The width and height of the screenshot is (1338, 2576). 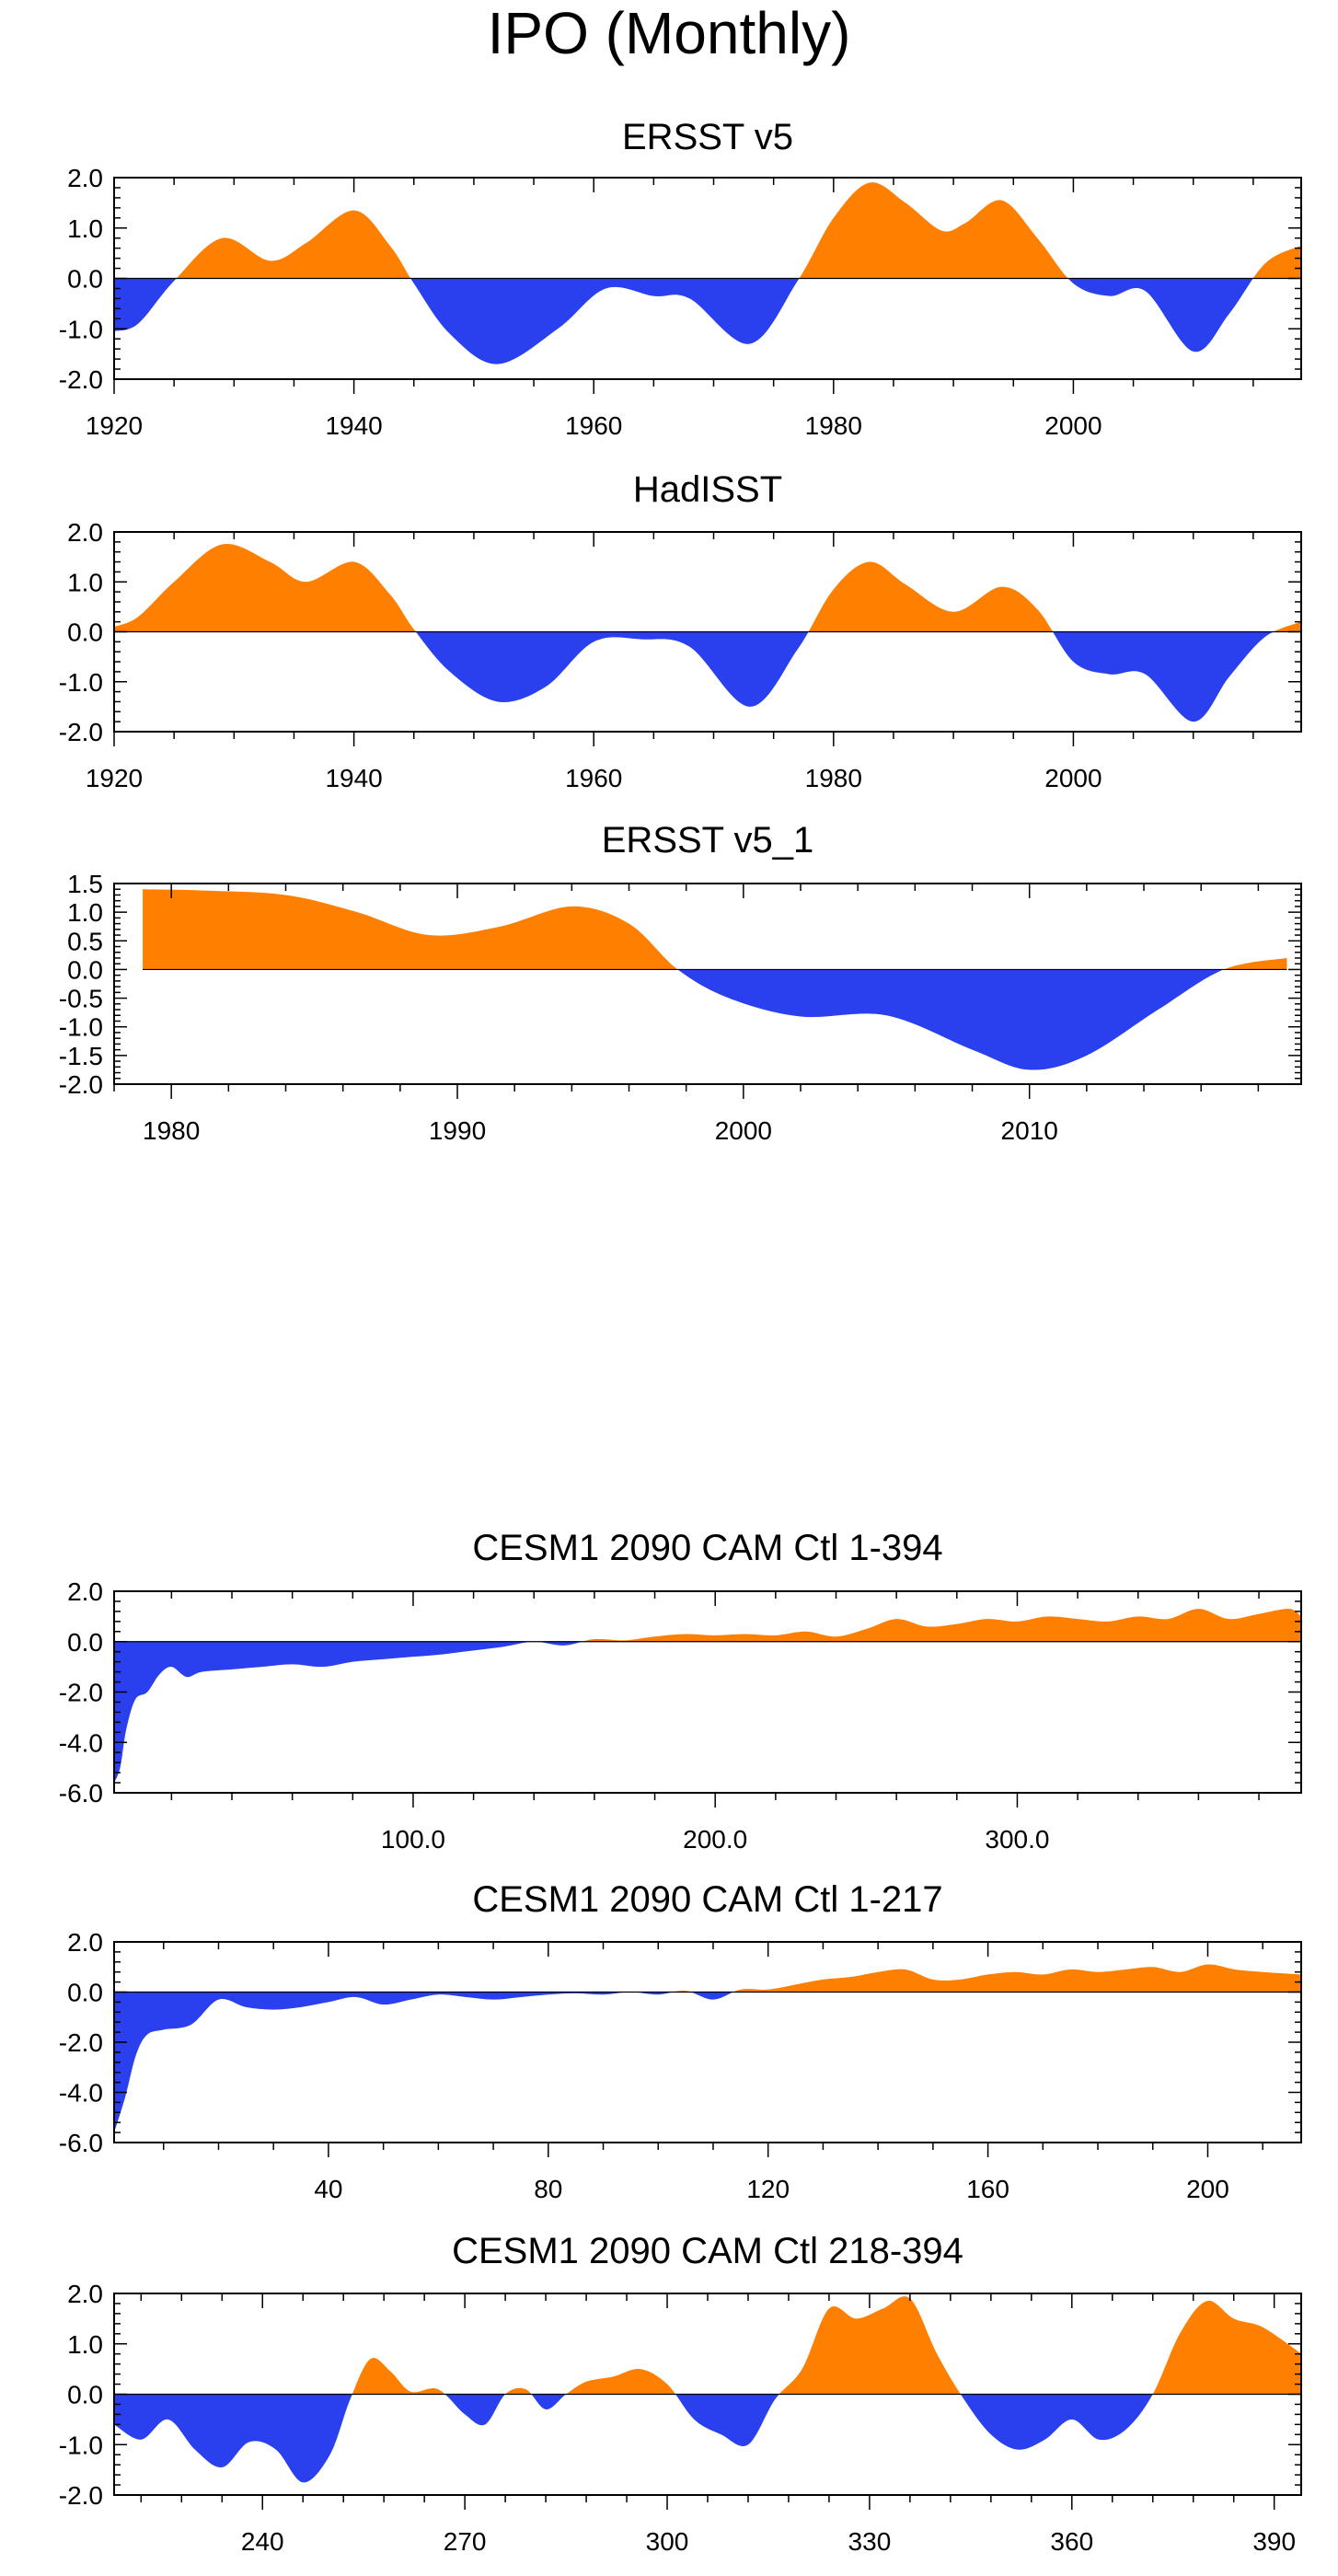 I want to click on panel-6-xtick-label: 330, so click(x=870, y=2541).